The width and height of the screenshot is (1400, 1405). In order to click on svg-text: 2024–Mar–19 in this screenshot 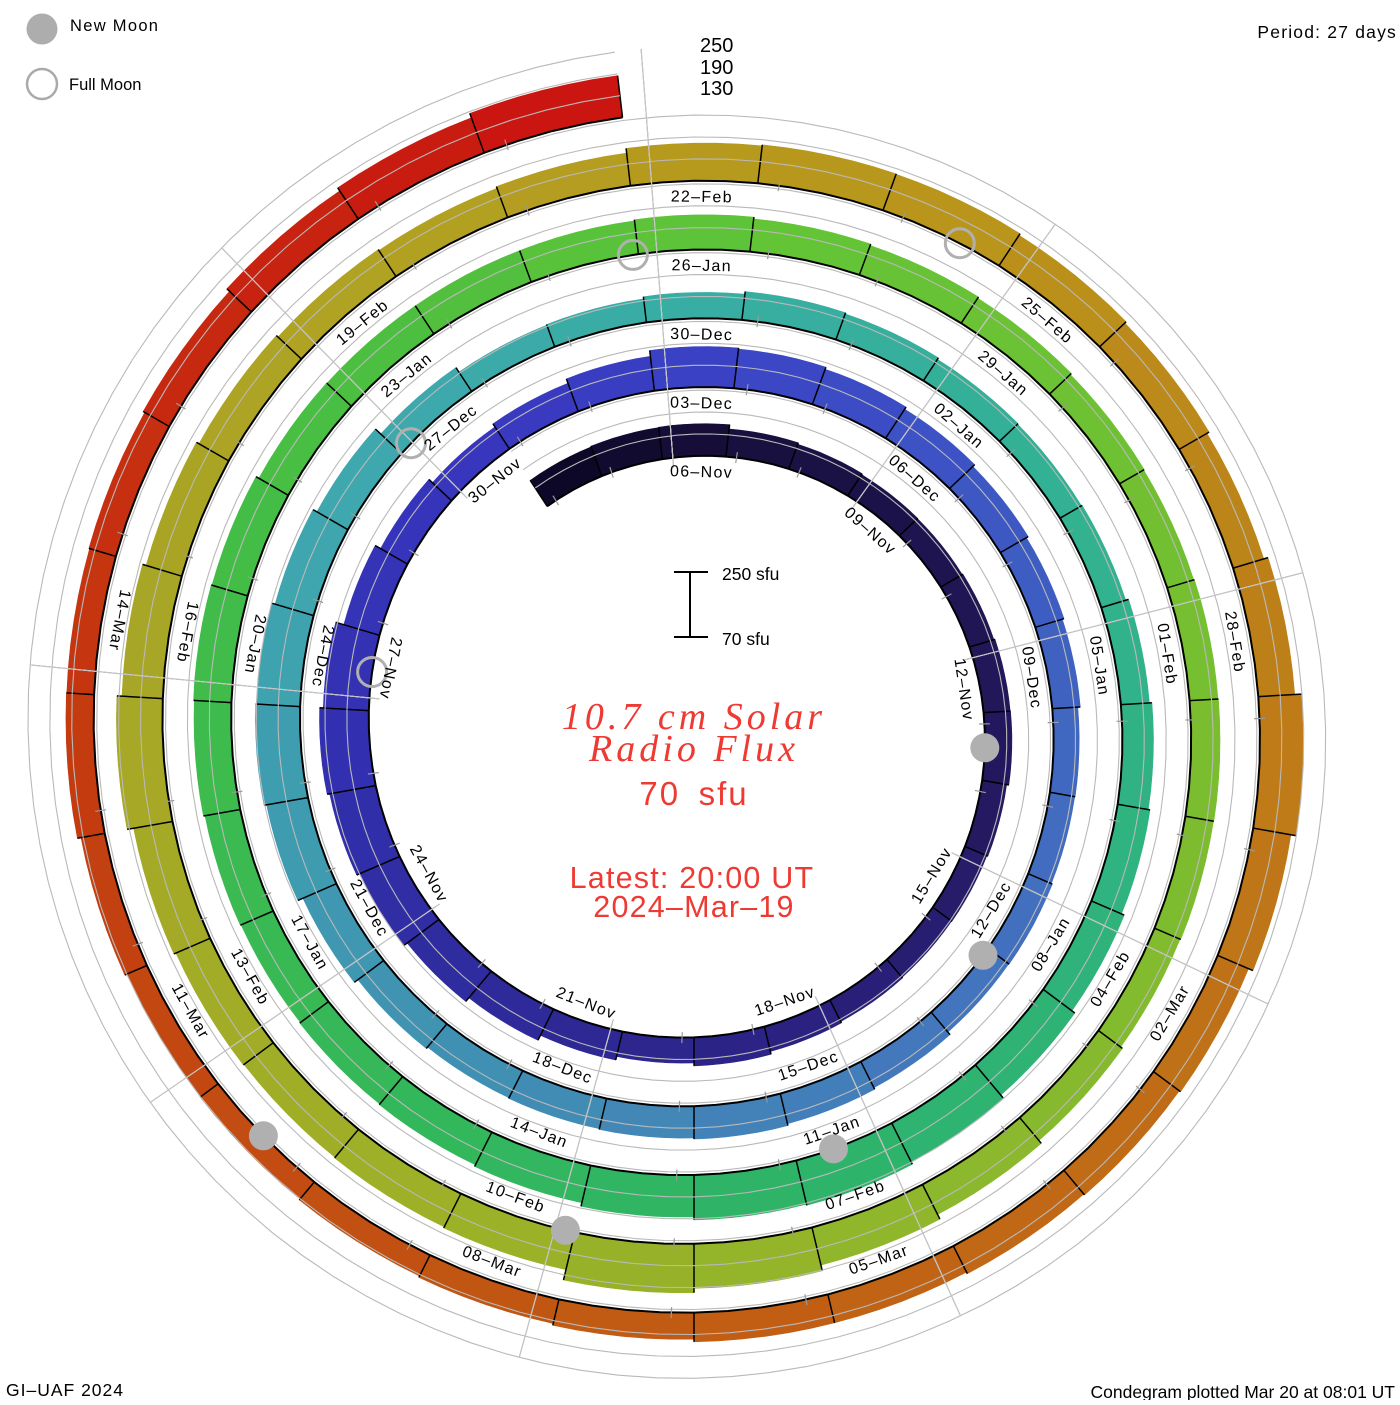, I will do `click(693, 907)`.